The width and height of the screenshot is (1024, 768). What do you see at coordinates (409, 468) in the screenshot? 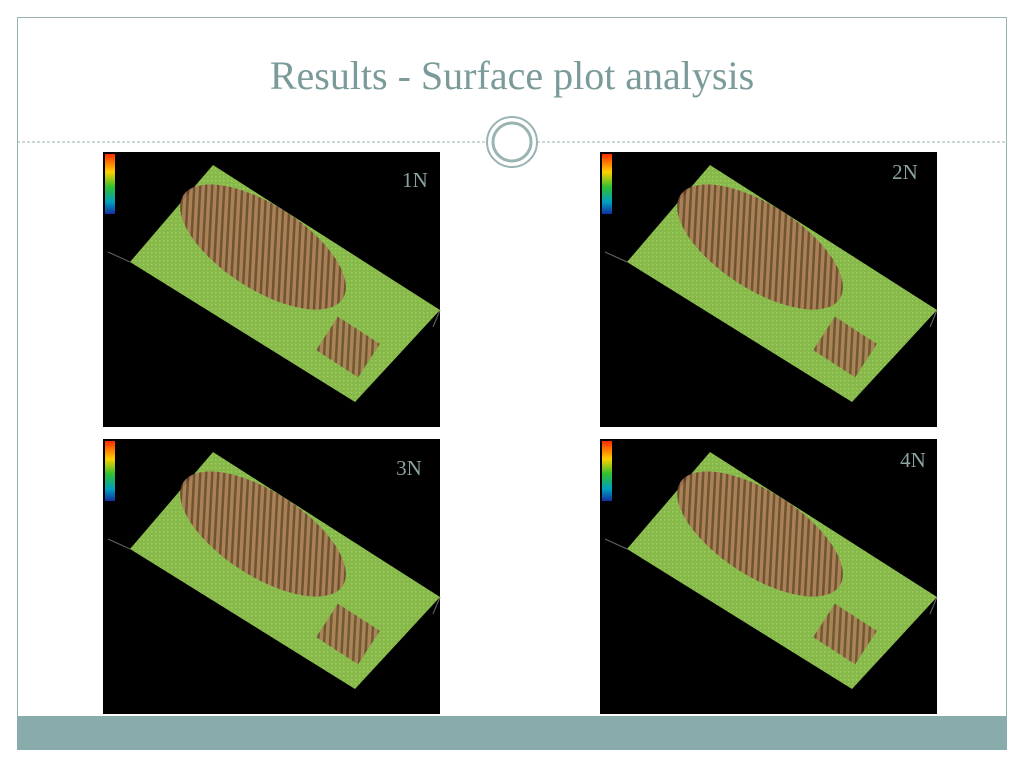
I see `plot-label: 3N` at bounding box center [409, 468].